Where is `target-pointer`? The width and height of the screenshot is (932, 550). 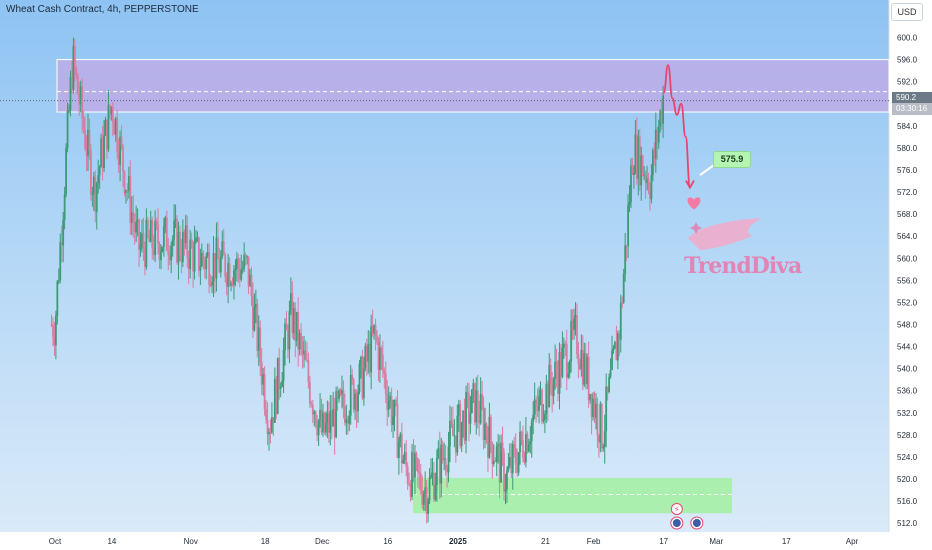 target-pointer is located at coordinates (707, 170).